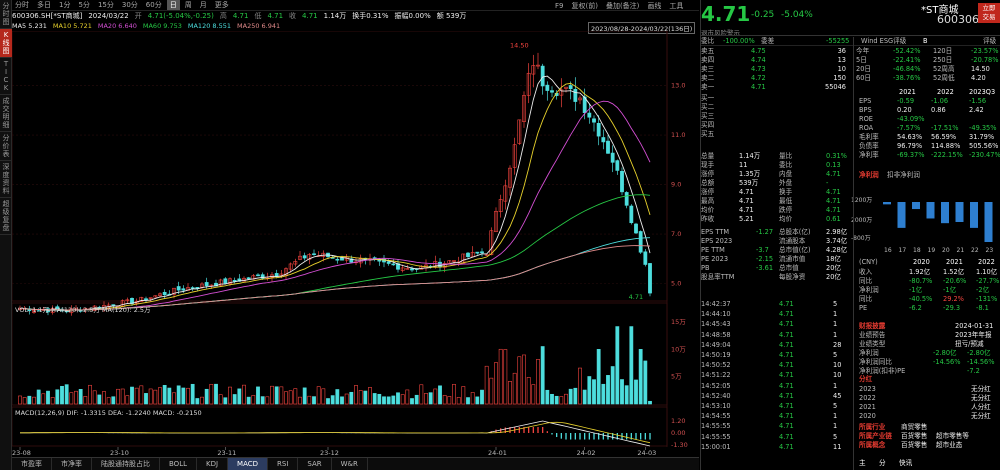  Describe the element at coordinates (708, 125) in the screenshot. I see `buy-row-3-cell: 买四` at that location.